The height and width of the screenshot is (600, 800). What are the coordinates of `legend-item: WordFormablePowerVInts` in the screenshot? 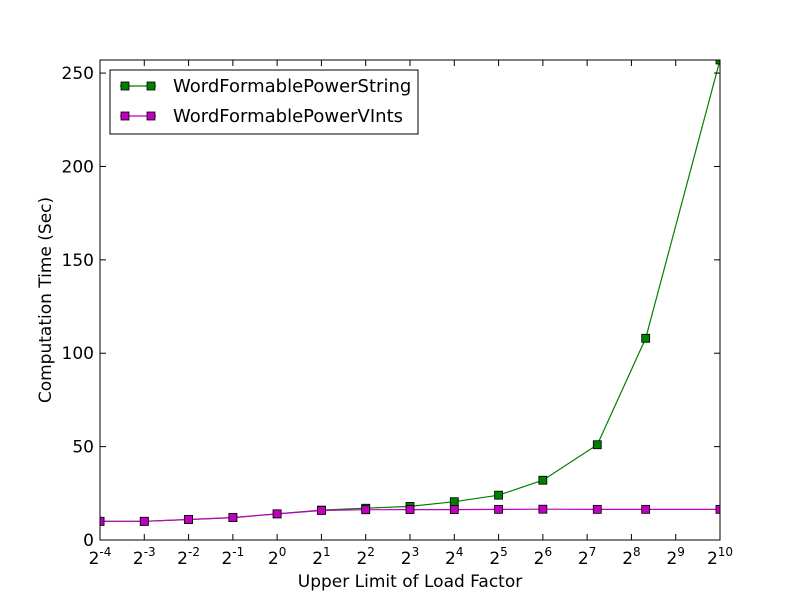 It's located at (261, 116).